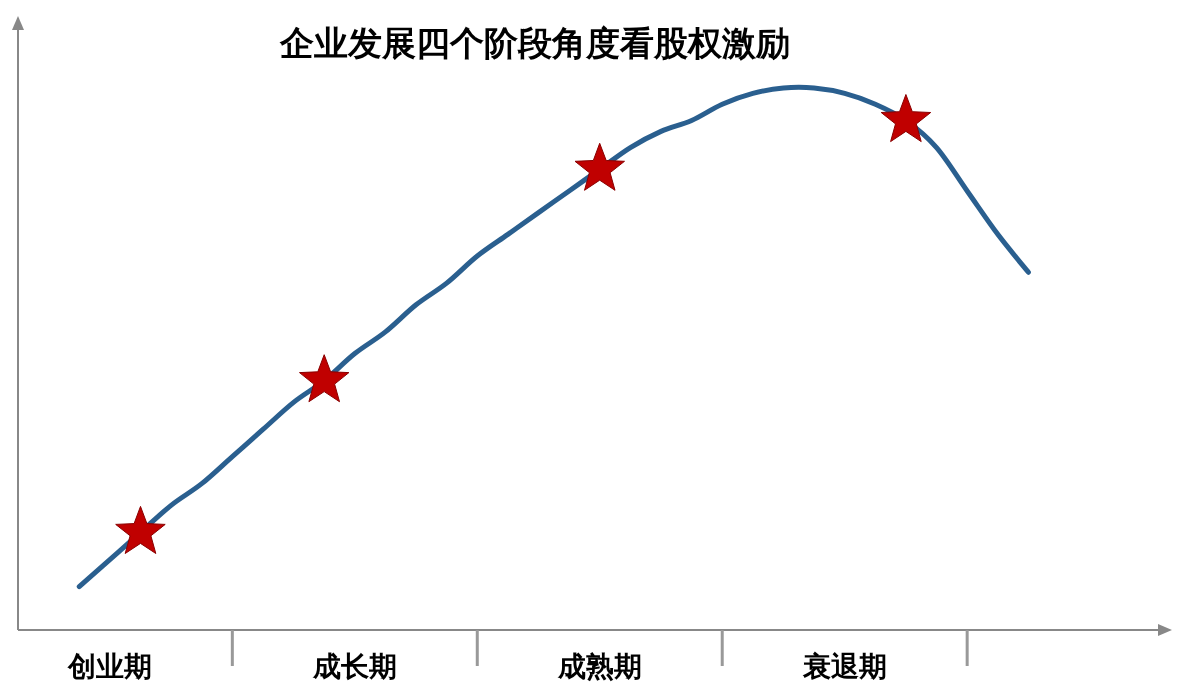 The height and width of the screenshot is (691, 1181). Describe the element at coordinates (534, 43) in the screenshot. I see `chart-title: 企业发展四个阶段角度看股权激励` at that location.